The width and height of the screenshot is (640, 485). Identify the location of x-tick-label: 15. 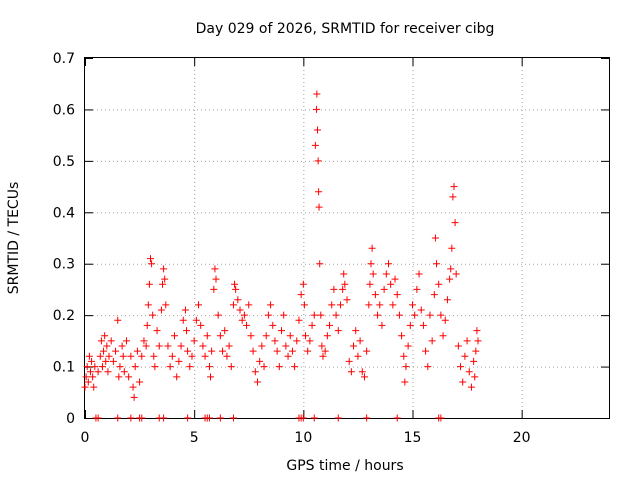
(413, 438).